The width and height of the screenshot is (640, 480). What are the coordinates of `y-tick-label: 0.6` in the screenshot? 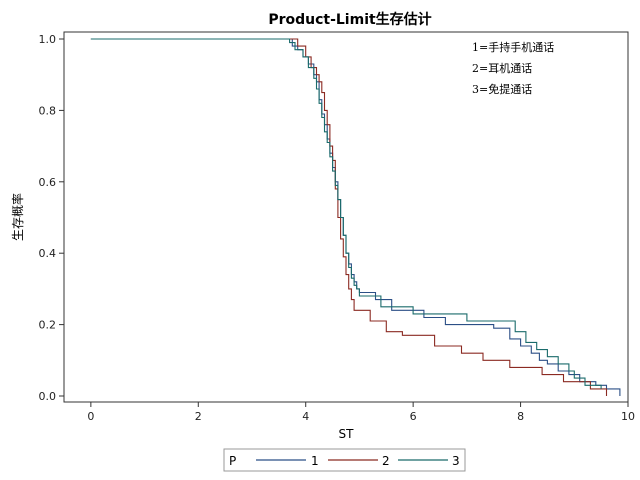 It's located at (48, 182).